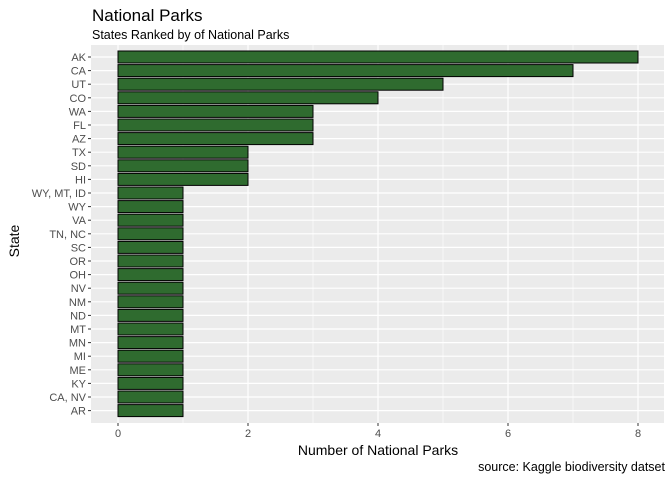 This screenshot has height=480, width=672. What do you see at coordinates (378, 450) in the screenshot?
I see `x-axis-label: Number of National Parks` at bounding box center [378, 450].